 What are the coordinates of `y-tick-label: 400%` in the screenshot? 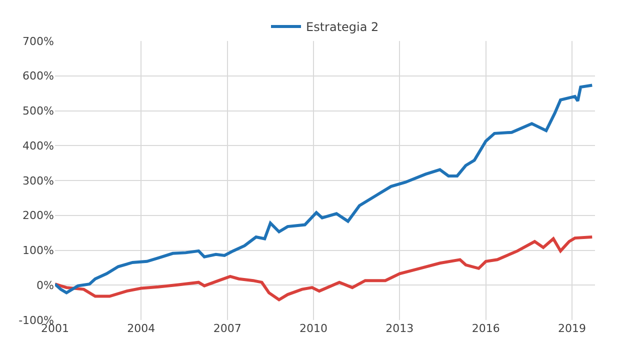 It's located at (38, 145).